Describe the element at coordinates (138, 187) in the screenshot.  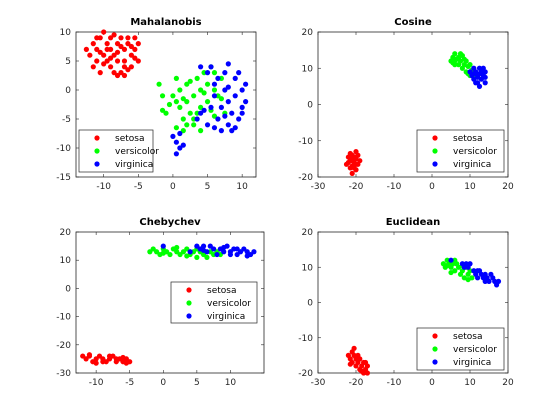
I see `x-tick-label: -5` at that location.